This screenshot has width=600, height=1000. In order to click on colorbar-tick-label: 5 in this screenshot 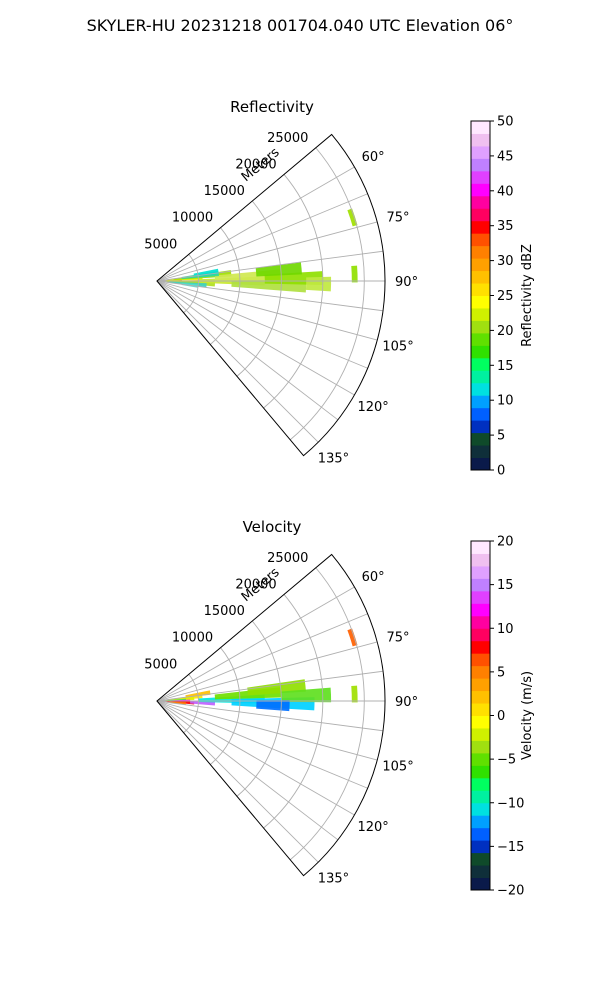, I will do `click(501, 436)`.